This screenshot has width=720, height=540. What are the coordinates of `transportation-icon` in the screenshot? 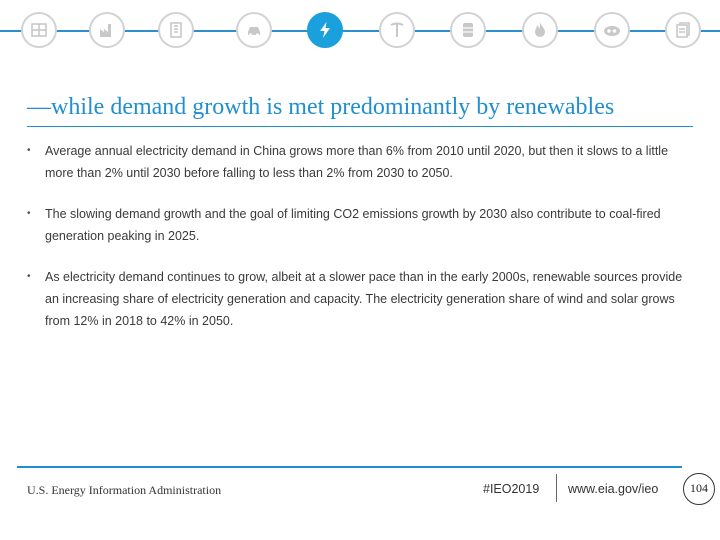 It's located at (254, 30).